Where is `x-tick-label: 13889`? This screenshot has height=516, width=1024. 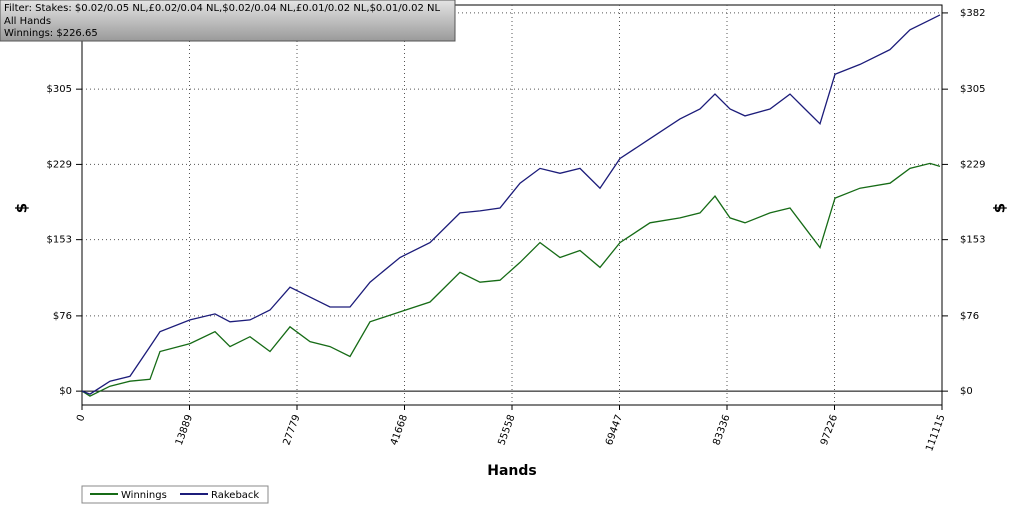
x-tick-label: 13889 is located at coordinates (184, 430).